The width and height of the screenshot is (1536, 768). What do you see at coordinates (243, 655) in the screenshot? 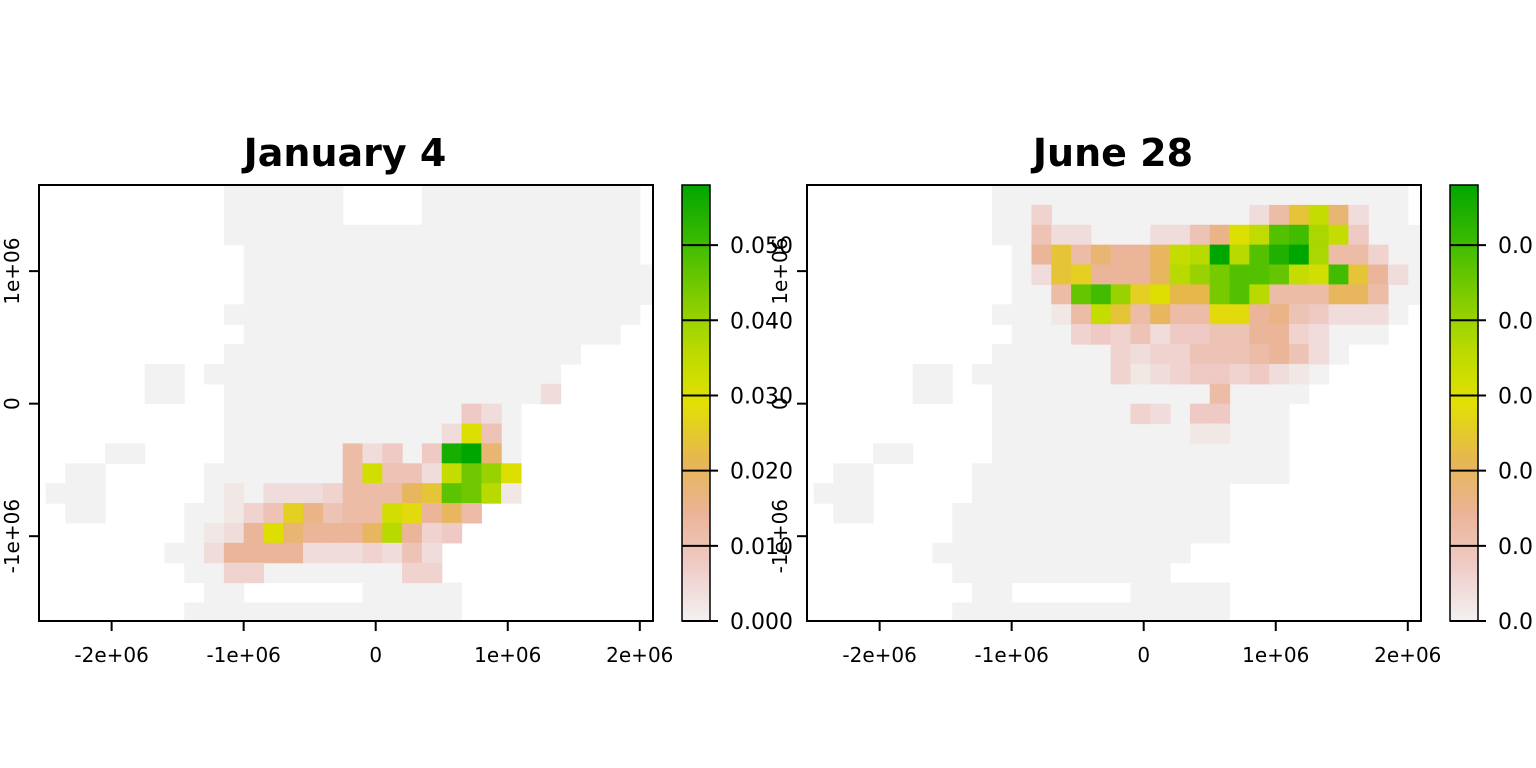
I see `x-tick-label: -1e+06` at bounding box center [243, 655].